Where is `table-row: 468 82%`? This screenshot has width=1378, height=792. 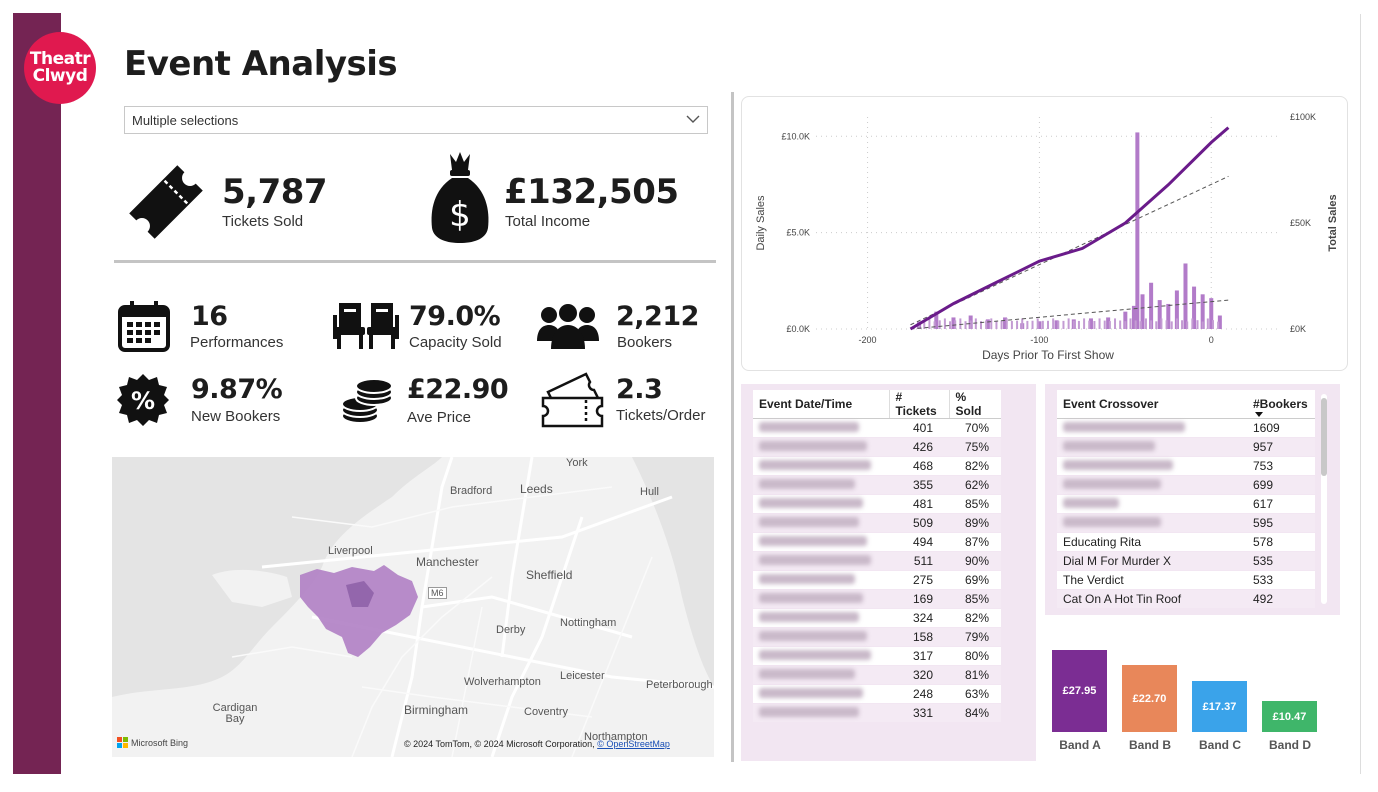 table-row: 468 82% is located at coordinates (877, 466).